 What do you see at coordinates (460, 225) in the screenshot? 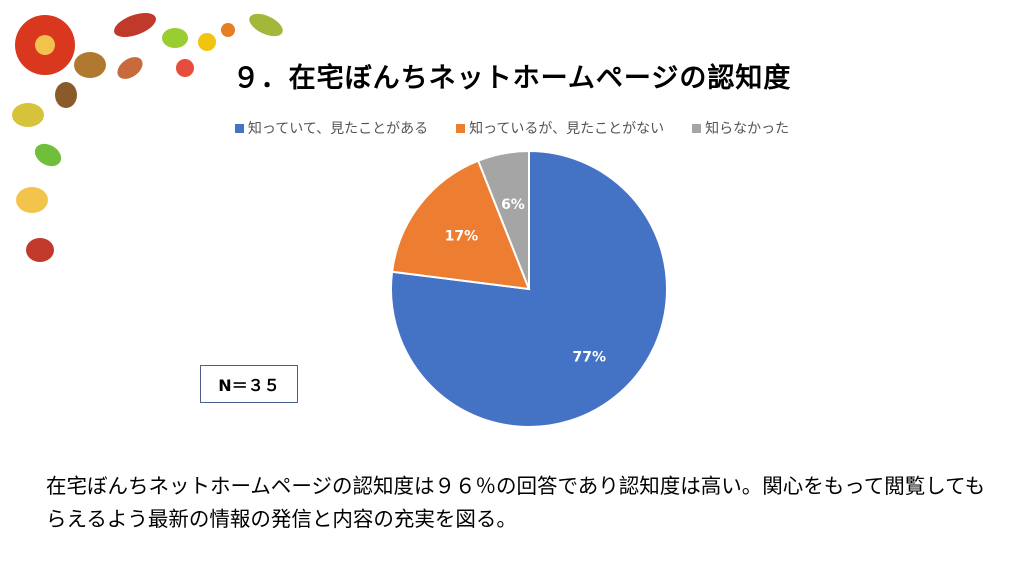
I see `pie-slice-not-seen` at bounding box center [460, 225].